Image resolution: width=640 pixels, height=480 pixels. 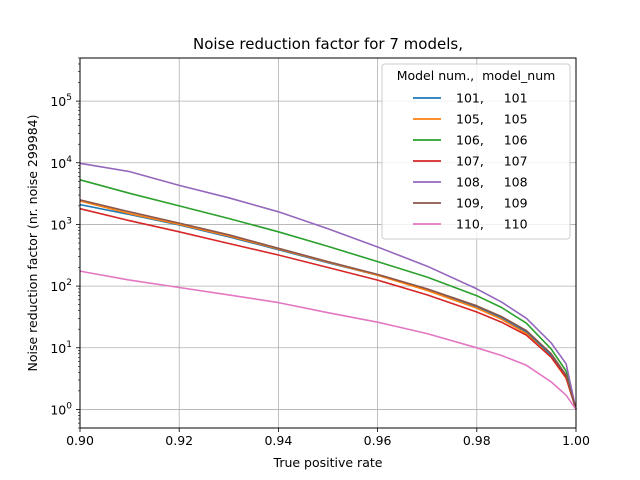 I want to click on y-tick-label: 10⁴, so click(x=61, y=163).